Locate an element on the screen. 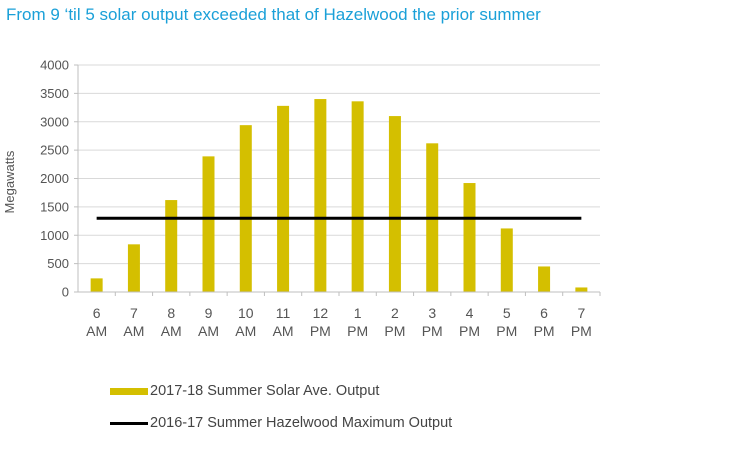 This screenshot has width=748, height=462. y-tick-label: 0 is located at coordinates (65, 292).